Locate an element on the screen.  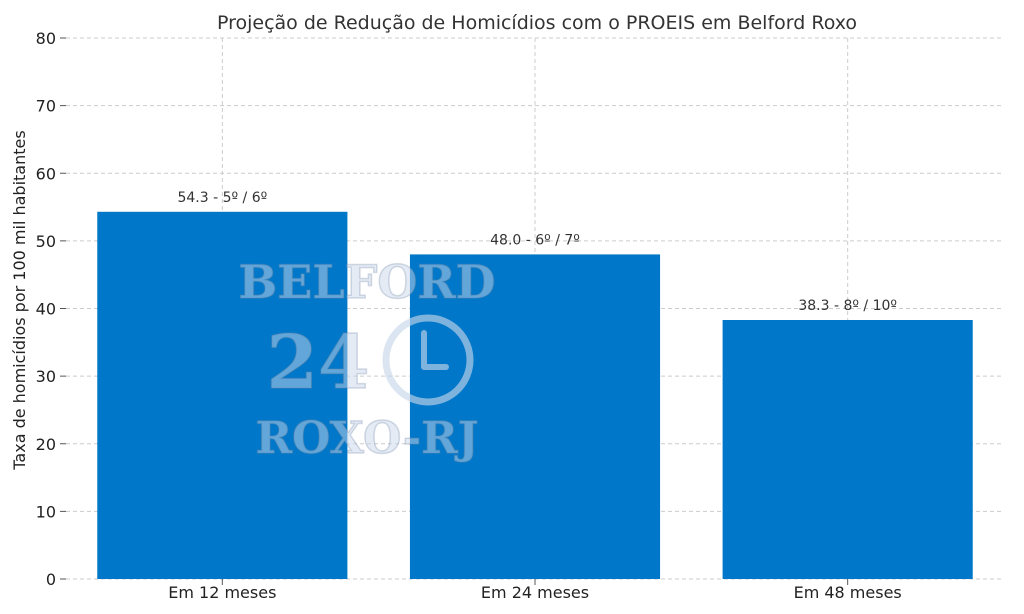
bar-data-label: 38.3 - 8º / 10º is located at coordinates (847, 306).